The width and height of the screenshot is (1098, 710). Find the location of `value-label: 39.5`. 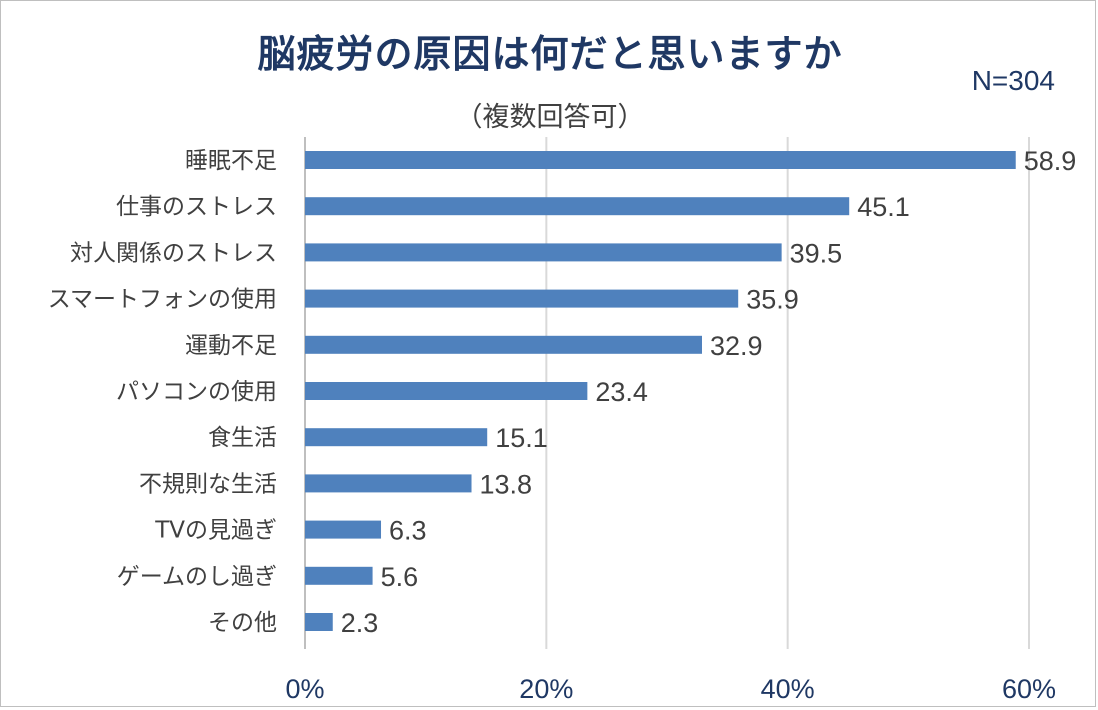

value-label: 39.5 is located at coordinates (816, 253).